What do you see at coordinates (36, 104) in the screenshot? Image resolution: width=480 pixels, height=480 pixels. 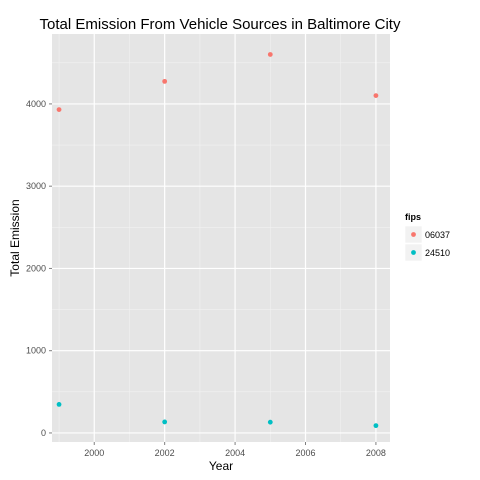 I see `y-tick-label: 4000` at bounding box center [36, 104].